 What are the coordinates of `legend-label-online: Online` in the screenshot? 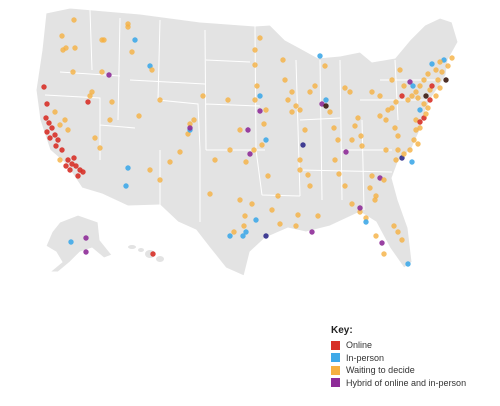 It's located at (359, 345).